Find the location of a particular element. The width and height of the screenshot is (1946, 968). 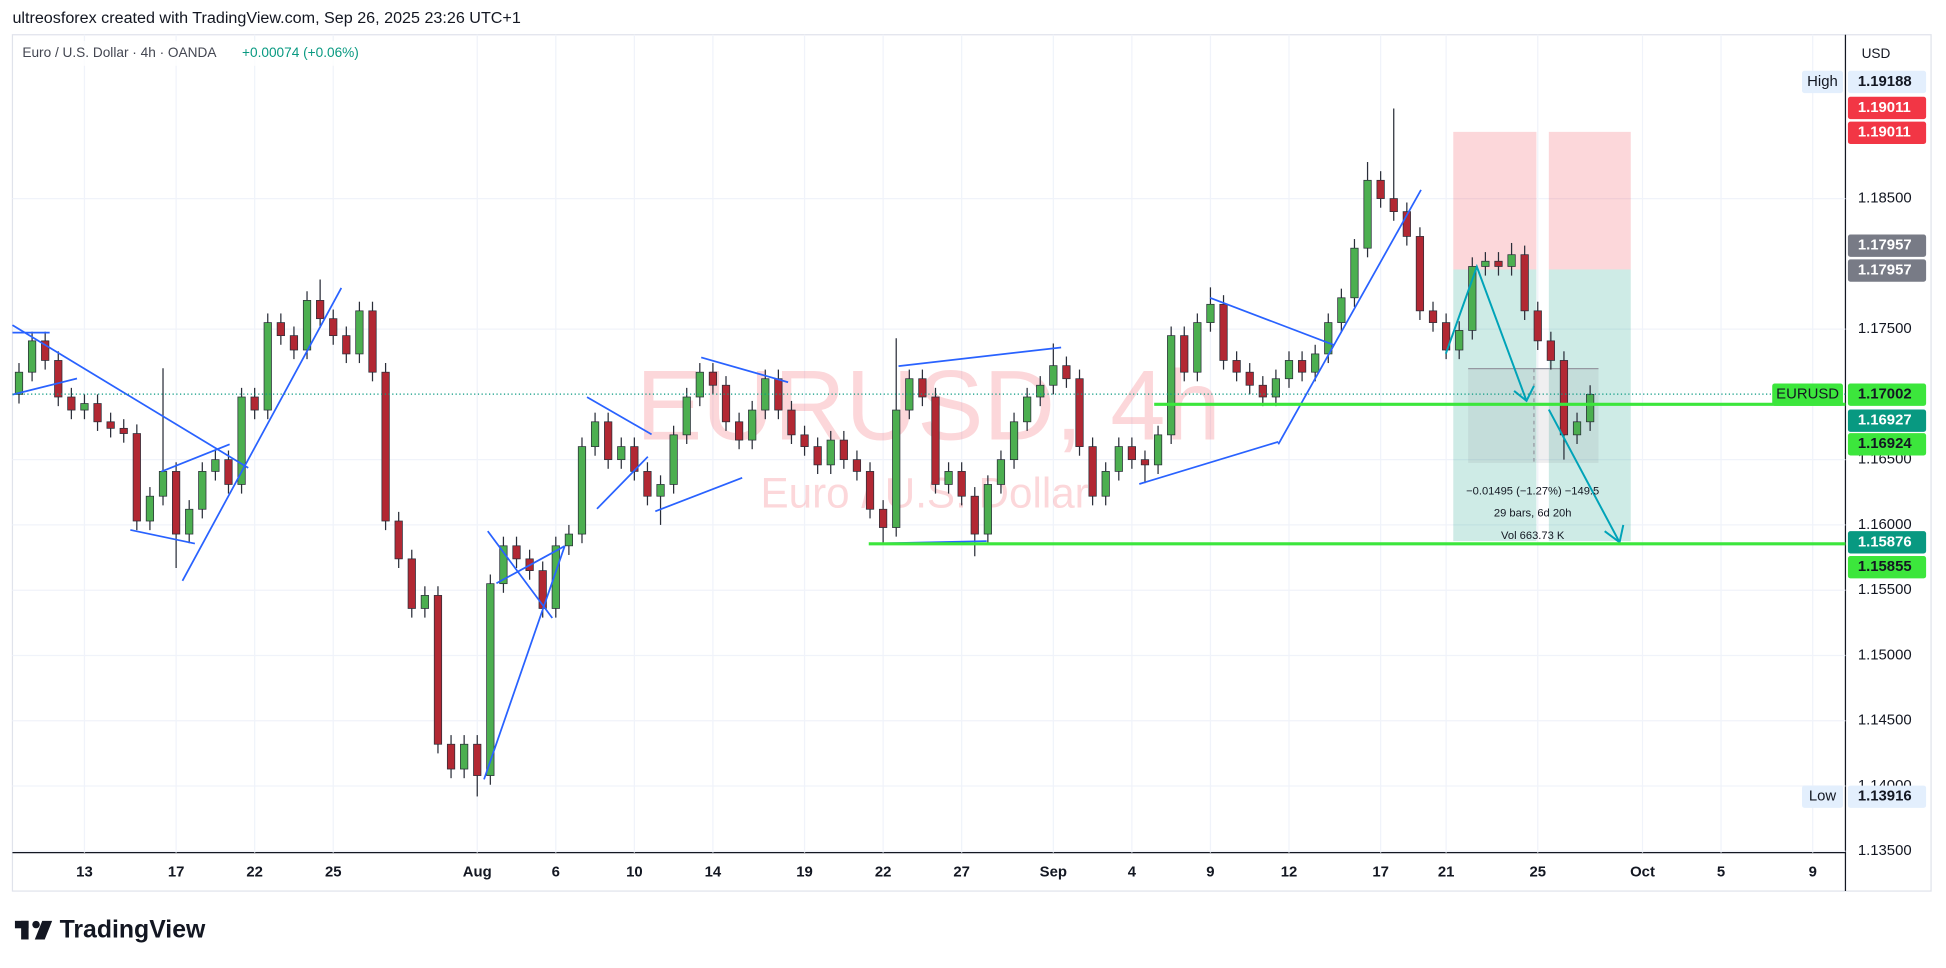

x-tick-label: 9 is located at coordinates (1813, 872).